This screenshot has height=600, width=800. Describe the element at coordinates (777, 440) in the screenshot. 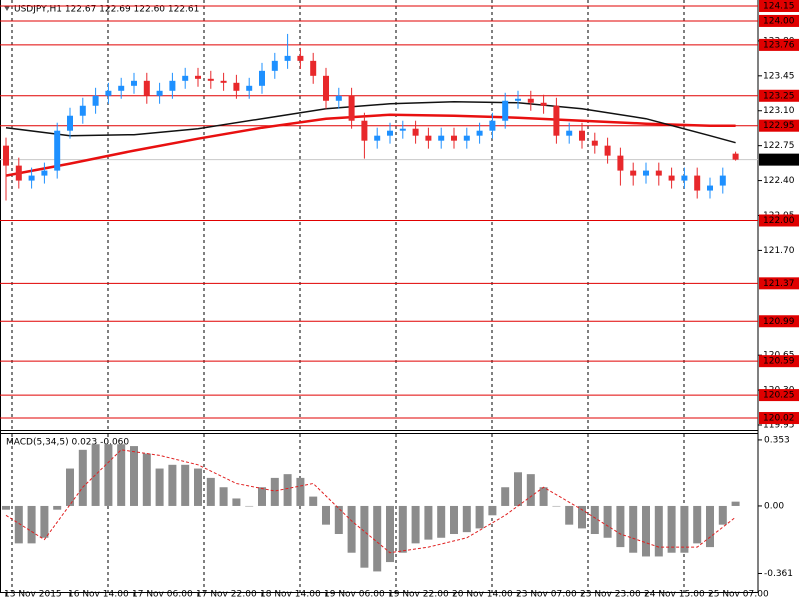

I see `y-tick-label: 0.353` at that location.